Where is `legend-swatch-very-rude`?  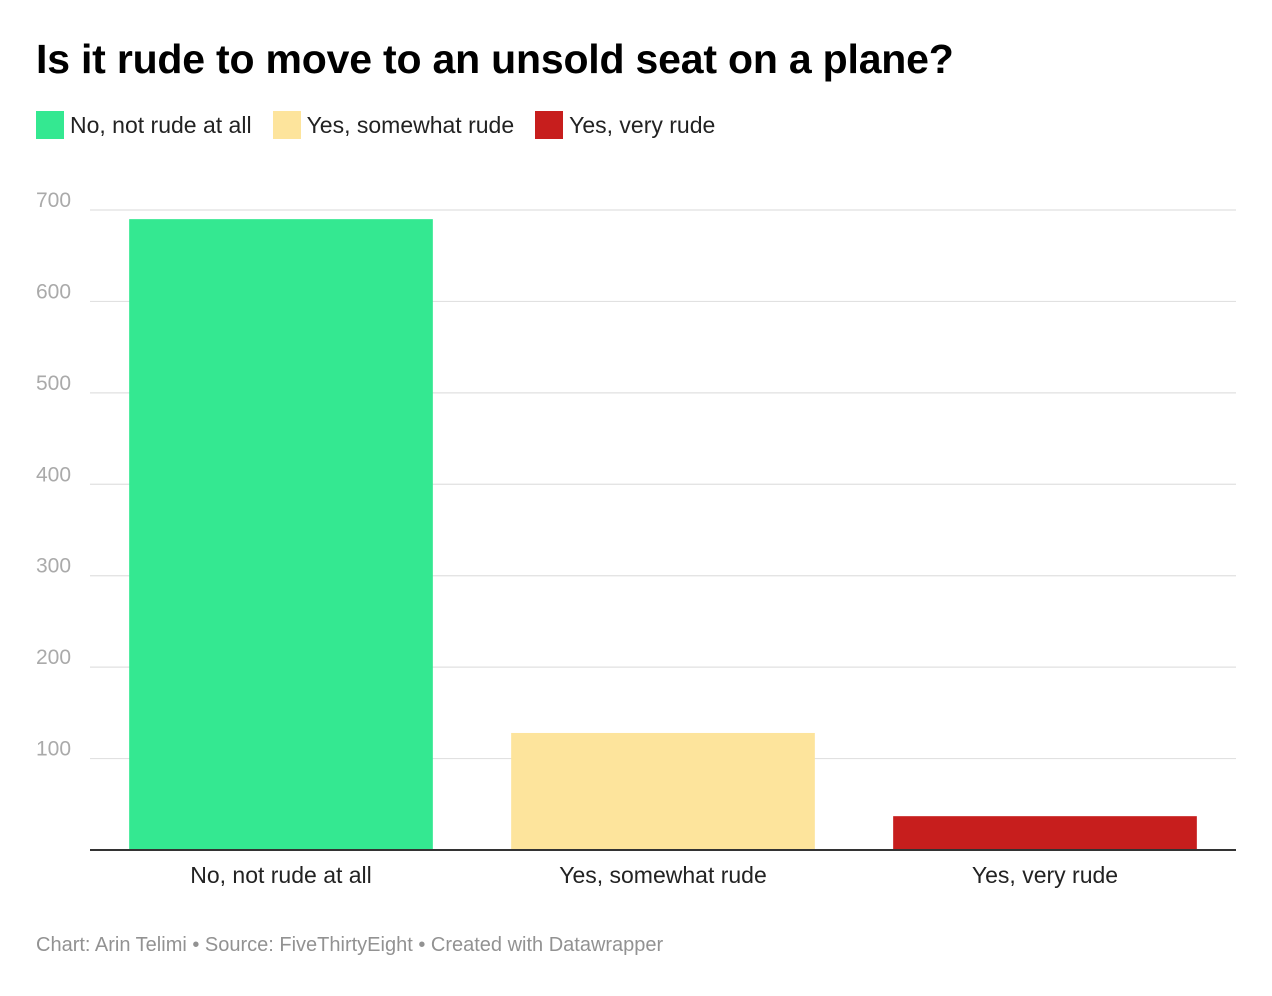 legend-swatch-very-rude is located at coordinates (549, 125).